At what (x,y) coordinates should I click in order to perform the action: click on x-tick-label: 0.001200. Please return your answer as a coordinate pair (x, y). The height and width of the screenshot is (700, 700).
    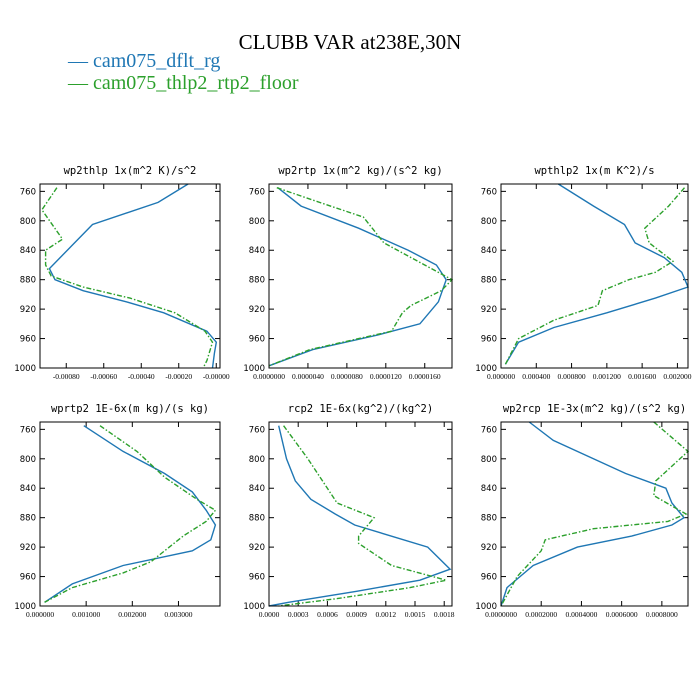
    Looking at the image, I should click on (607, 376).